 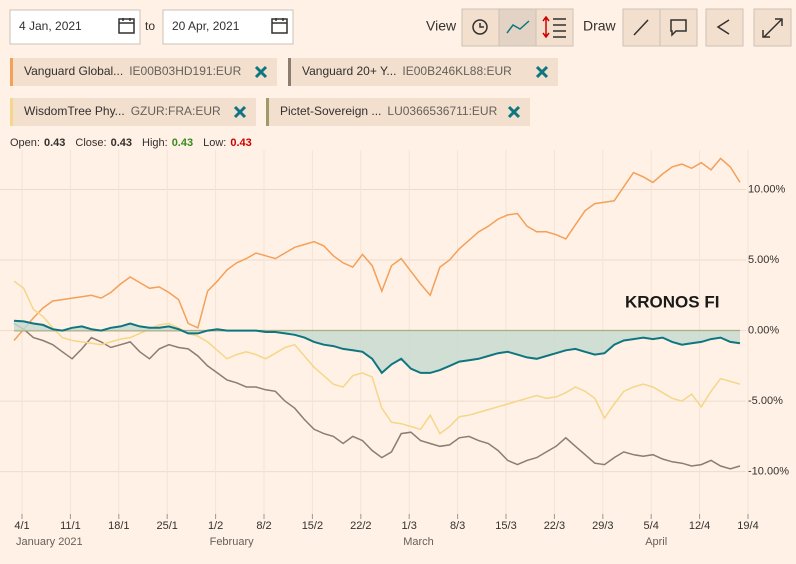 I want to click on to-label: to, so click(x=150, y=26).